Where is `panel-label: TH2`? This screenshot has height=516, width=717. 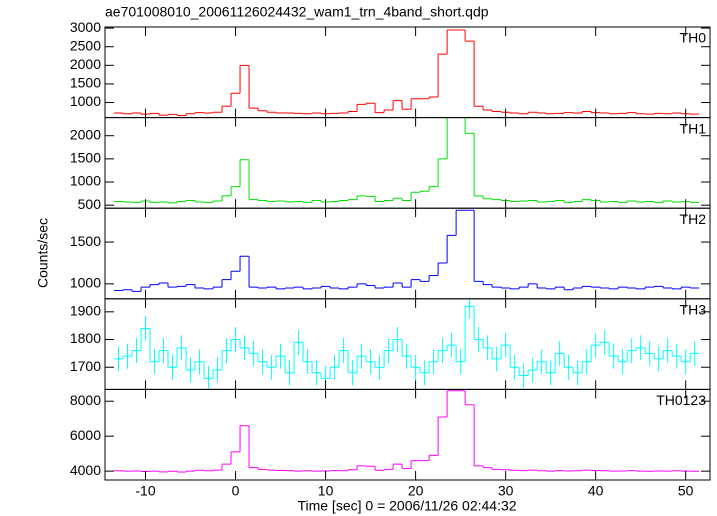
panel-label: TH2 is located at coordinates (693, 219).